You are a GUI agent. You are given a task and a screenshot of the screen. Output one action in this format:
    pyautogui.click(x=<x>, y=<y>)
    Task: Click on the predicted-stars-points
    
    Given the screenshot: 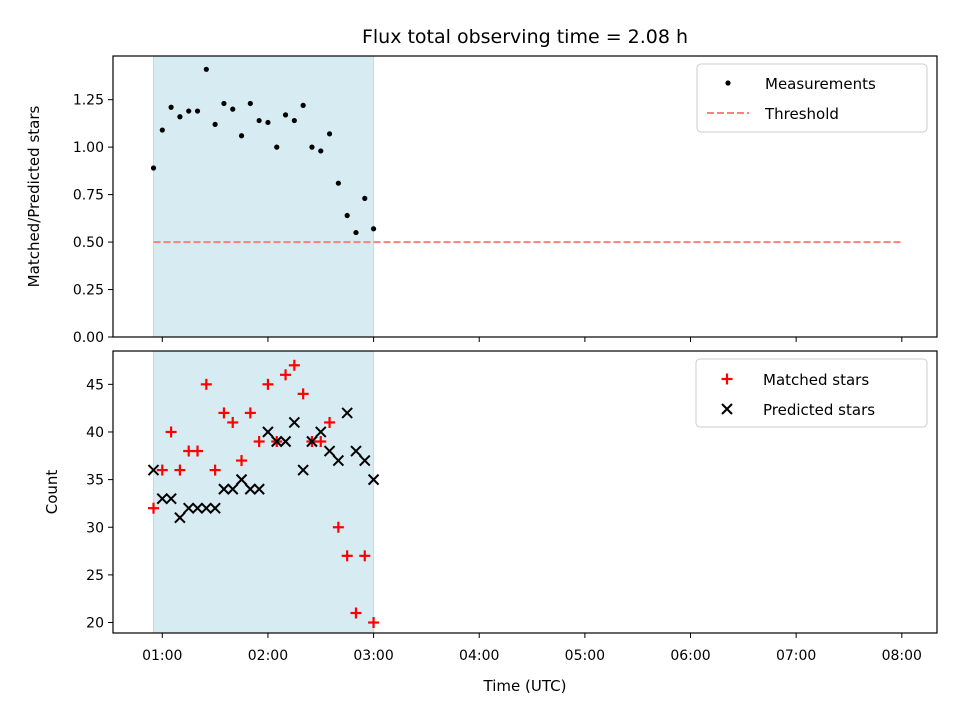 What is the action you would take?
    pyautogui.click(x=263, y=465)
    